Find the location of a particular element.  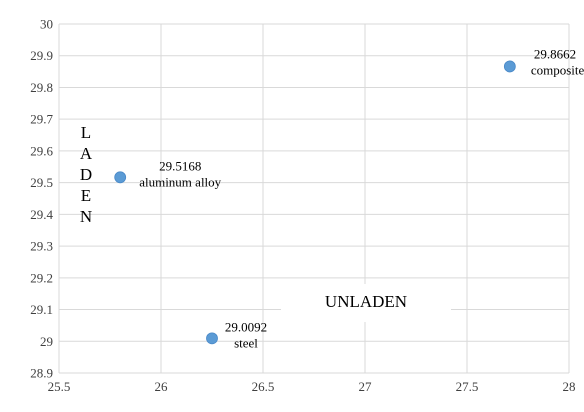

data-category-label: aluminum alloy is located at coordinates (180, 181).